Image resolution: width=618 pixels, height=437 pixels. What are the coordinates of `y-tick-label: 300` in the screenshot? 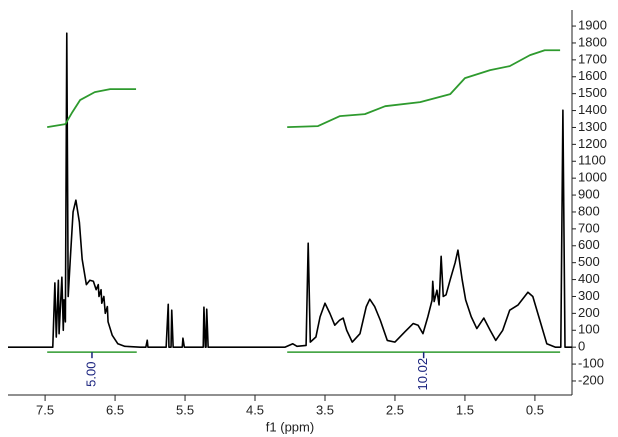 It's located at (589, 295).